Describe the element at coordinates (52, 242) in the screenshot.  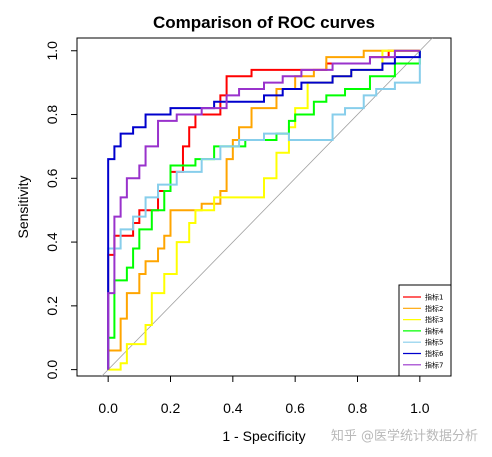
I see `y-tick-label: 0.4` at that location.